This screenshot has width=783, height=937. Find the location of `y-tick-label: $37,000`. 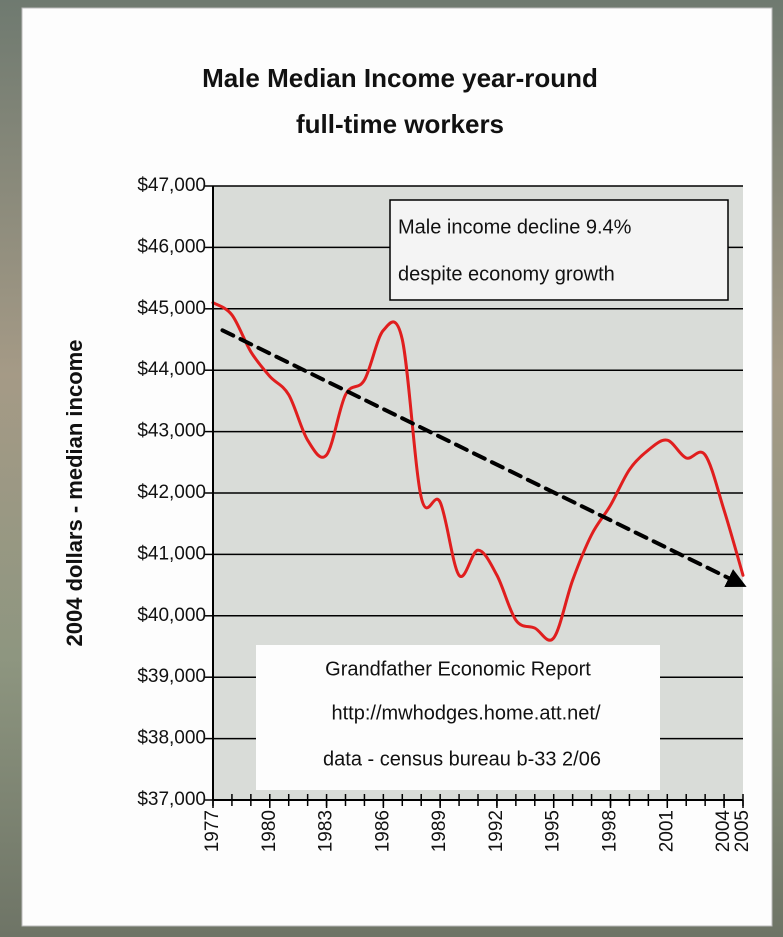

y-tick-label: $37,000 is located at coordinates (171, 799).